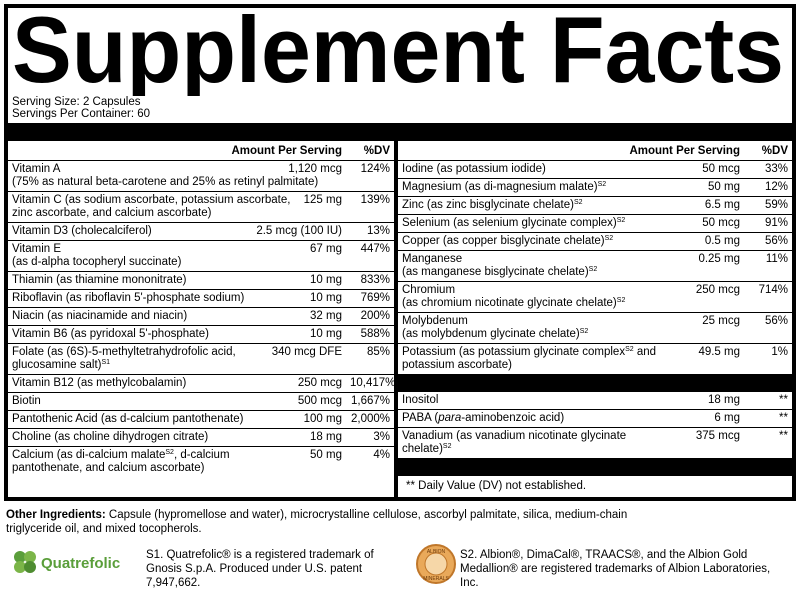 This screenshot has height=604, width=800. I want to click on header-row: Amount Per Serving %DV, so click(201, 151).